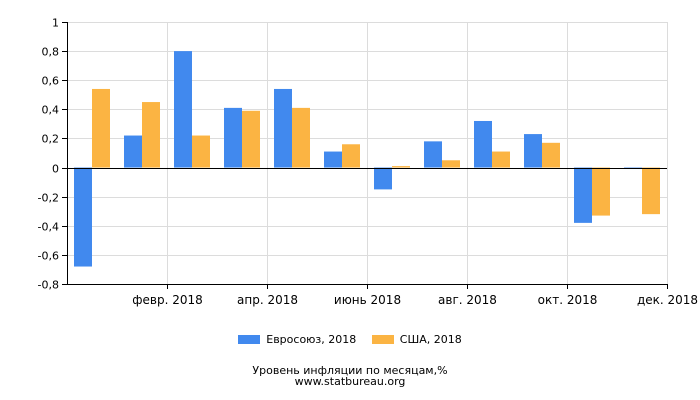  Describe the element at coordinates (249, 339) in the screenshot. I see `legend-swatch-eu` at that location.